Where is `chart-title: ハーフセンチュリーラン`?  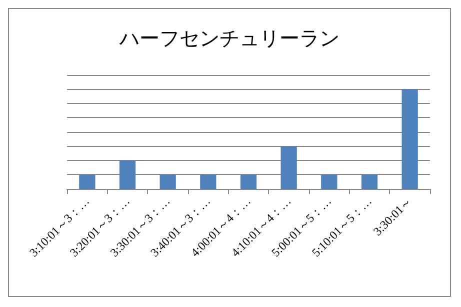
chart-title: ハーフセンチュリーラン is located at coordinates (229, 38).